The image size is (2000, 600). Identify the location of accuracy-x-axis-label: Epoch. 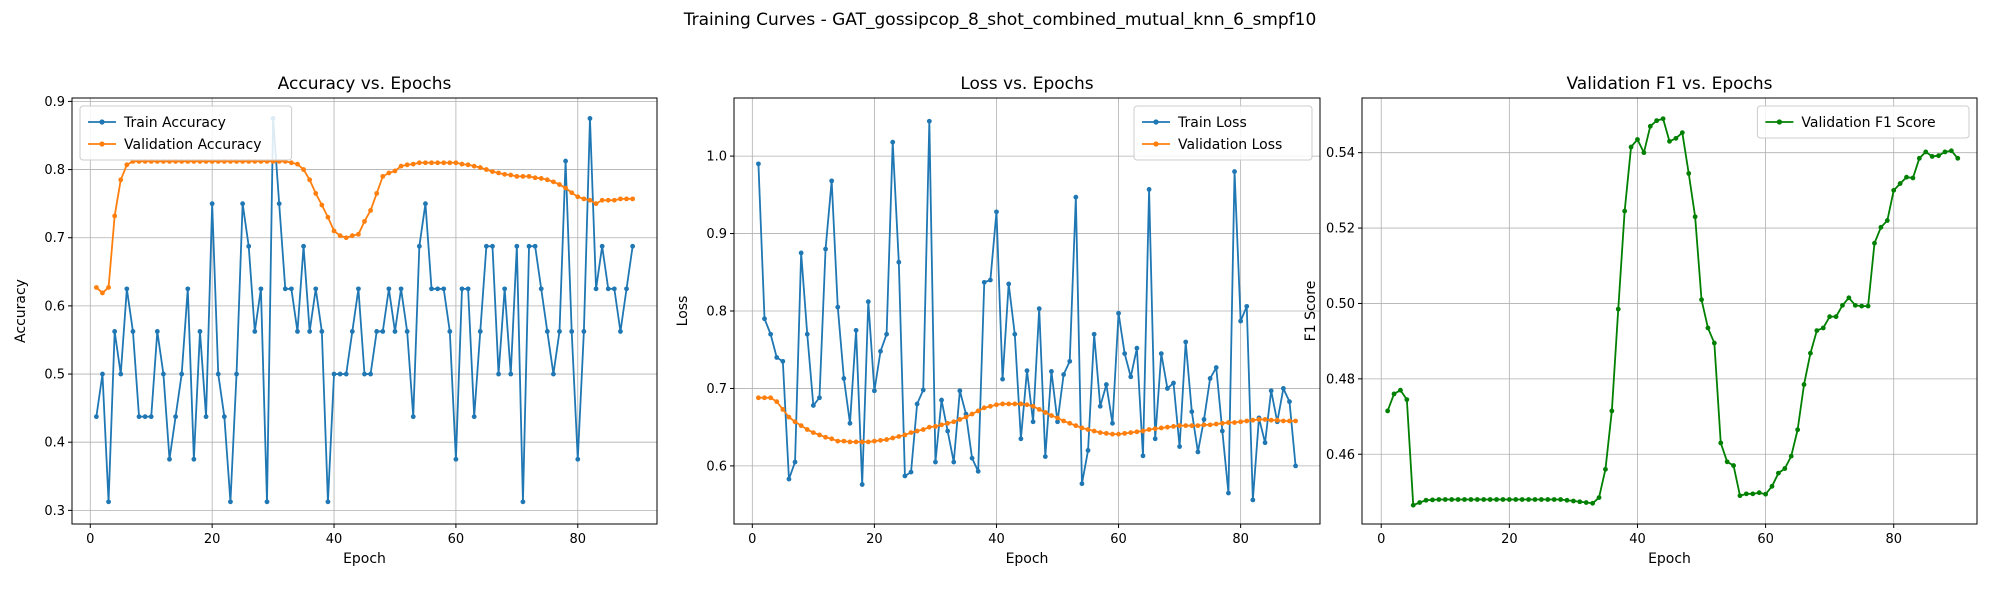
(364, 559).